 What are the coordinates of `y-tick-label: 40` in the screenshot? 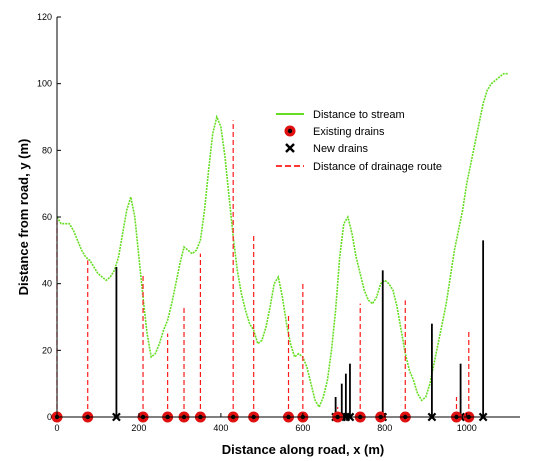 It's located at (47, 284).